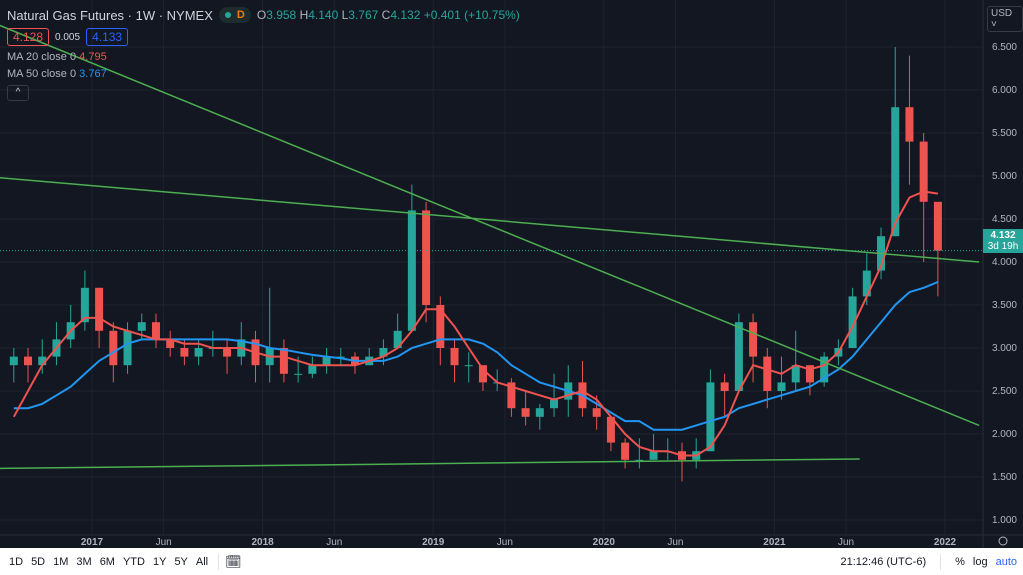 The width and height of the screenshot is (1023, 575). What do you see at coordinates (28, 37) in the screenshot?
I see `sell-button: 4.128` at bounding box center [28, 37].